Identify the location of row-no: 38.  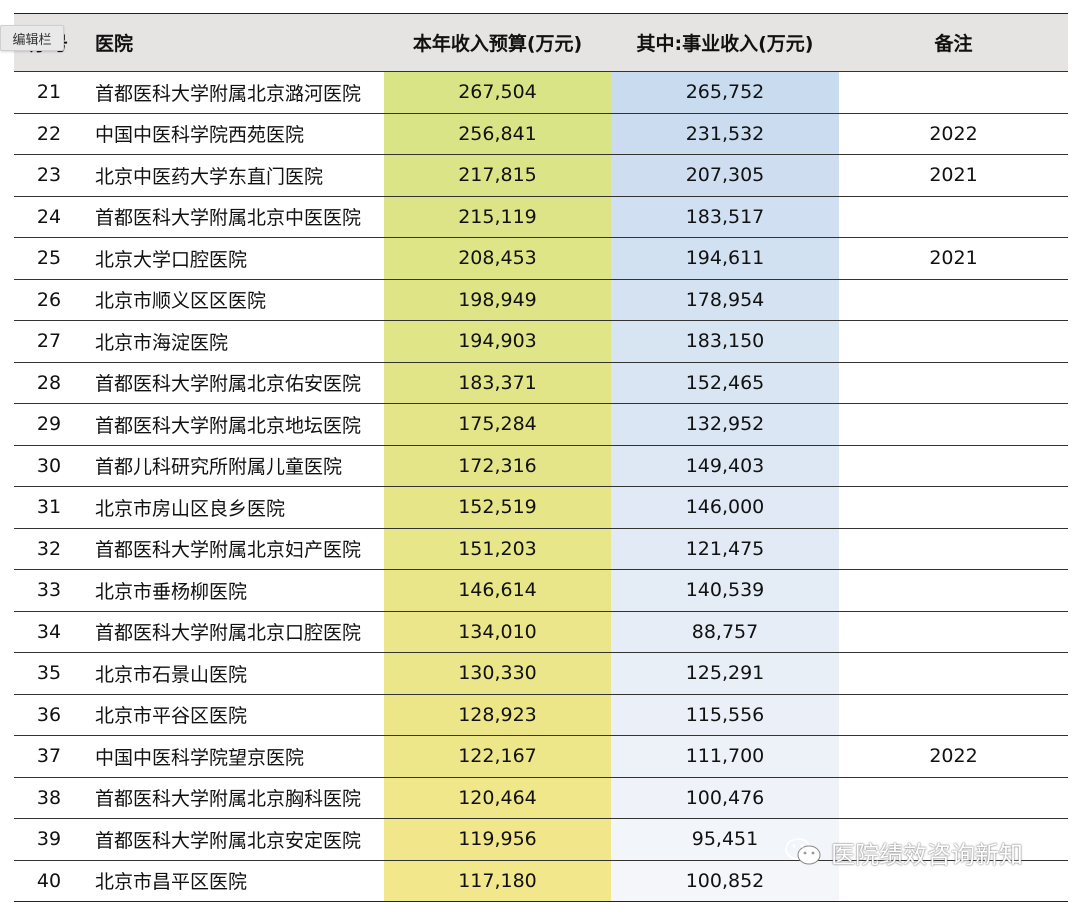
(49, 797).